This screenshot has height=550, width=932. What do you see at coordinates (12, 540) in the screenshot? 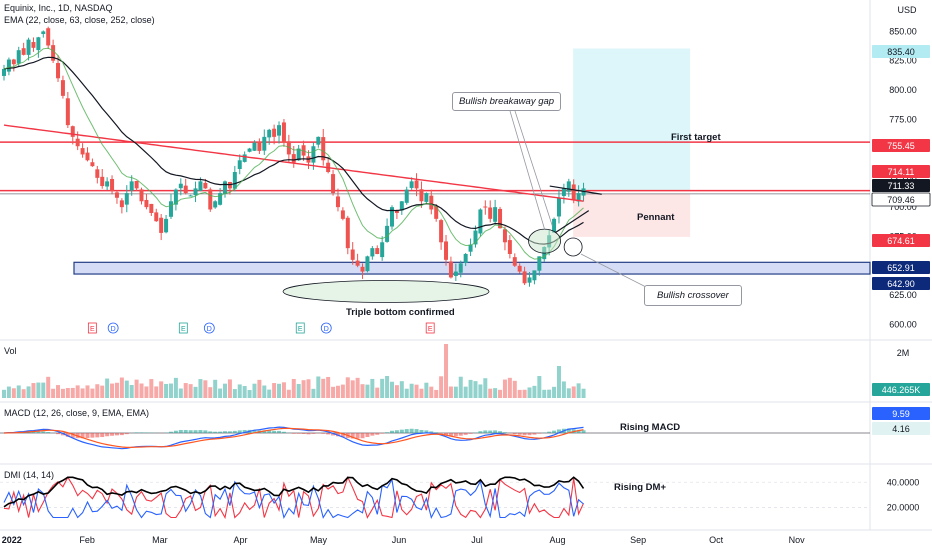
I see `x-tick-label: 2022` at bounding box center [12, 540].